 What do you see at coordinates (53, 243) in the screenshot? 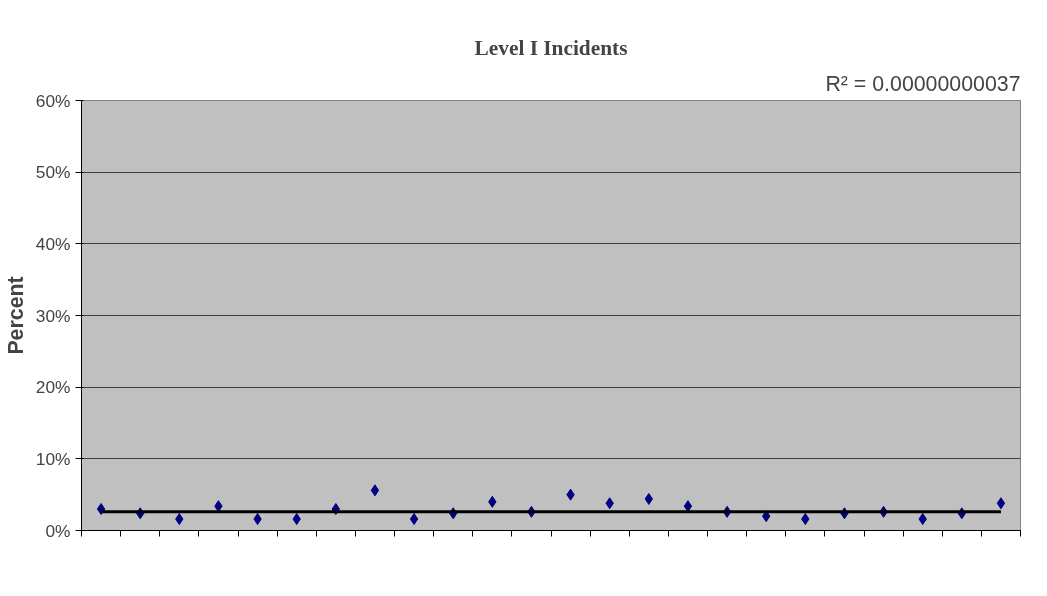
I see `y-tick-label: 40%` at bounding box center [53, 243].